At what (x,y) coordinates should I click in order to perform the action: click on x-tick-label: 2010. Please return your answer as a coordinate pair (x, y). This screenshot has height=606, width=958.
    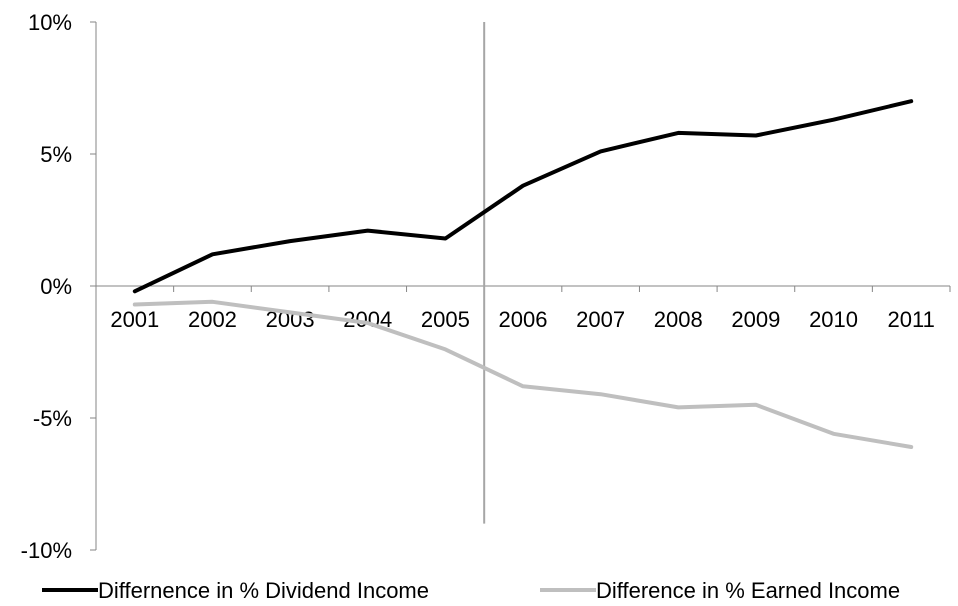
    Looking at the image, I should click on (833, 319).